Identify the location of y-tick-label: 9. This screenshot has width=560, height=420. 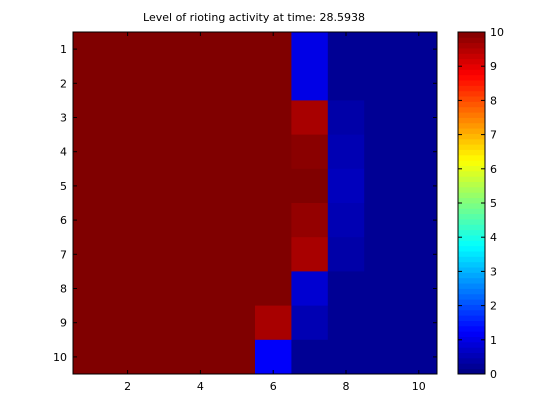
(63, 323).